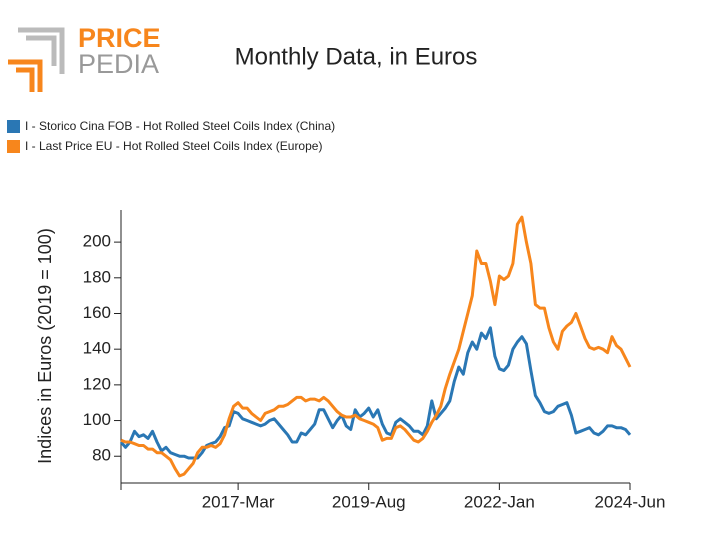 The height and width of the screenshot is (555, 712). Describe the element at coordinates (45, 346) in the screenshot. I see `y-axis-label: Indices in Euros (2019 = 100)` at that location.